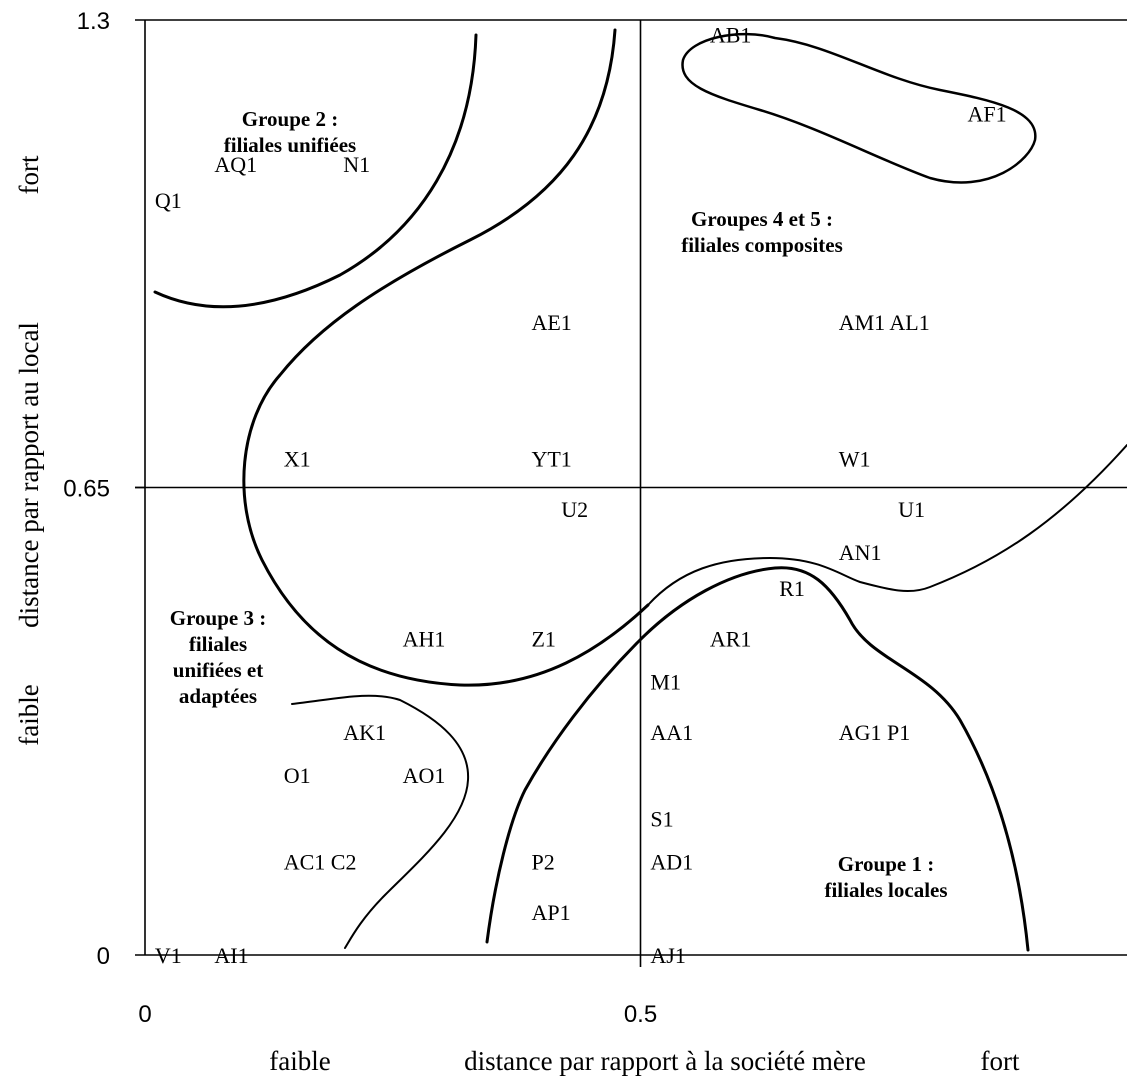  Describe the element at coordinates (551, 459) in the screenshot. I see `data-point-label: YT1` at that location.